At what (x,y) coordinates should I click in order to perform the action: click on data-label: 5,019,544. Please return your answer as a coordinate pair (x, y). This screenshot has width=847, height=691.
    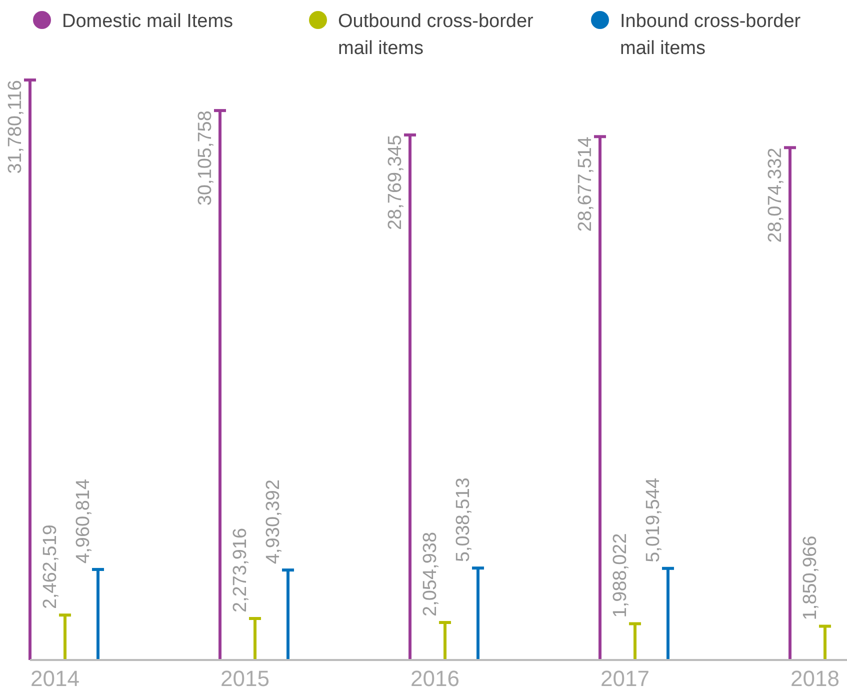
    Looking at the image, I should click on (653, 519).